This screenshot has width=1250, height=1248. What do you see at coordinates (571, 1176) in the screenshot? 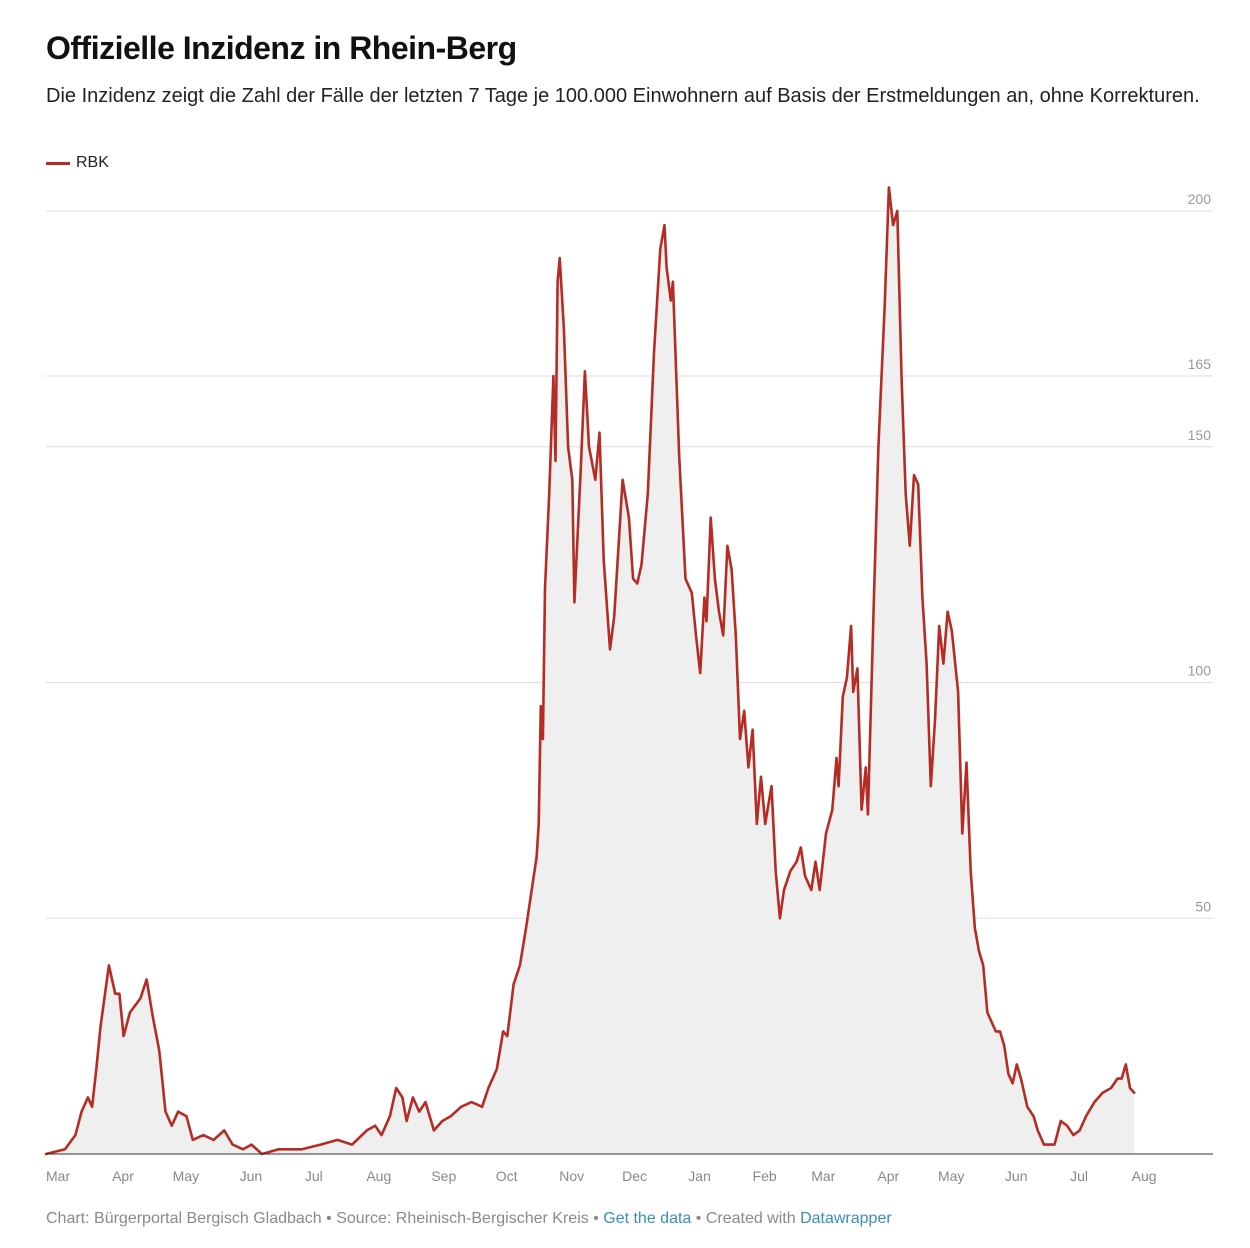
I see `x-tick-label-nov-8: Nov` at bounding box center [571, 1176].